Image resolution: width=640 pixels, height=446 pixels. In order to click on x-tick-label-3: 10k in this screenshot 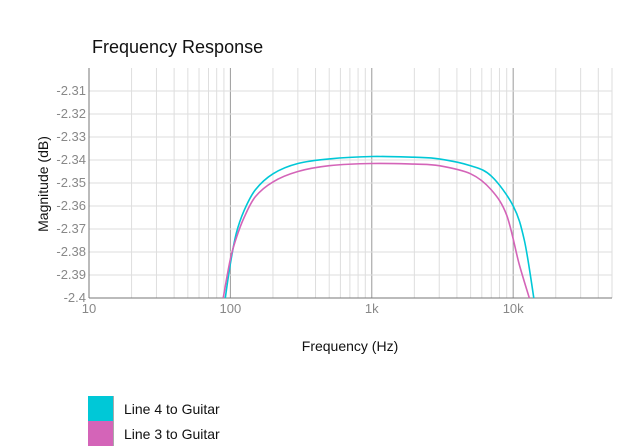, I will do `click(513, 308)`.